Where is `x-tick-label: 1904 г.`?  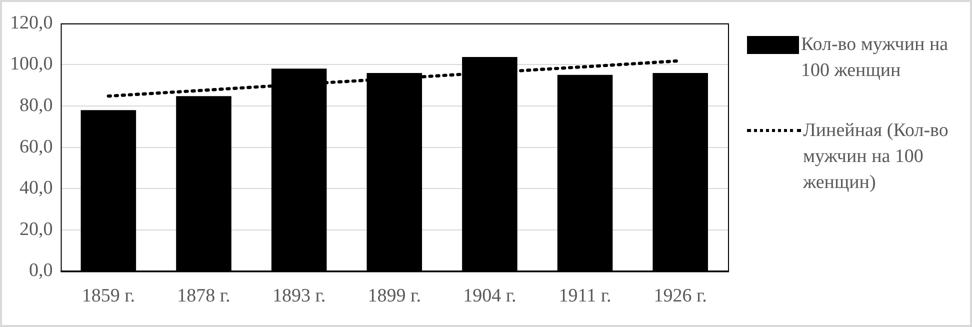 x-tick-label: 1904 г. is located at coordinates (489, 296).